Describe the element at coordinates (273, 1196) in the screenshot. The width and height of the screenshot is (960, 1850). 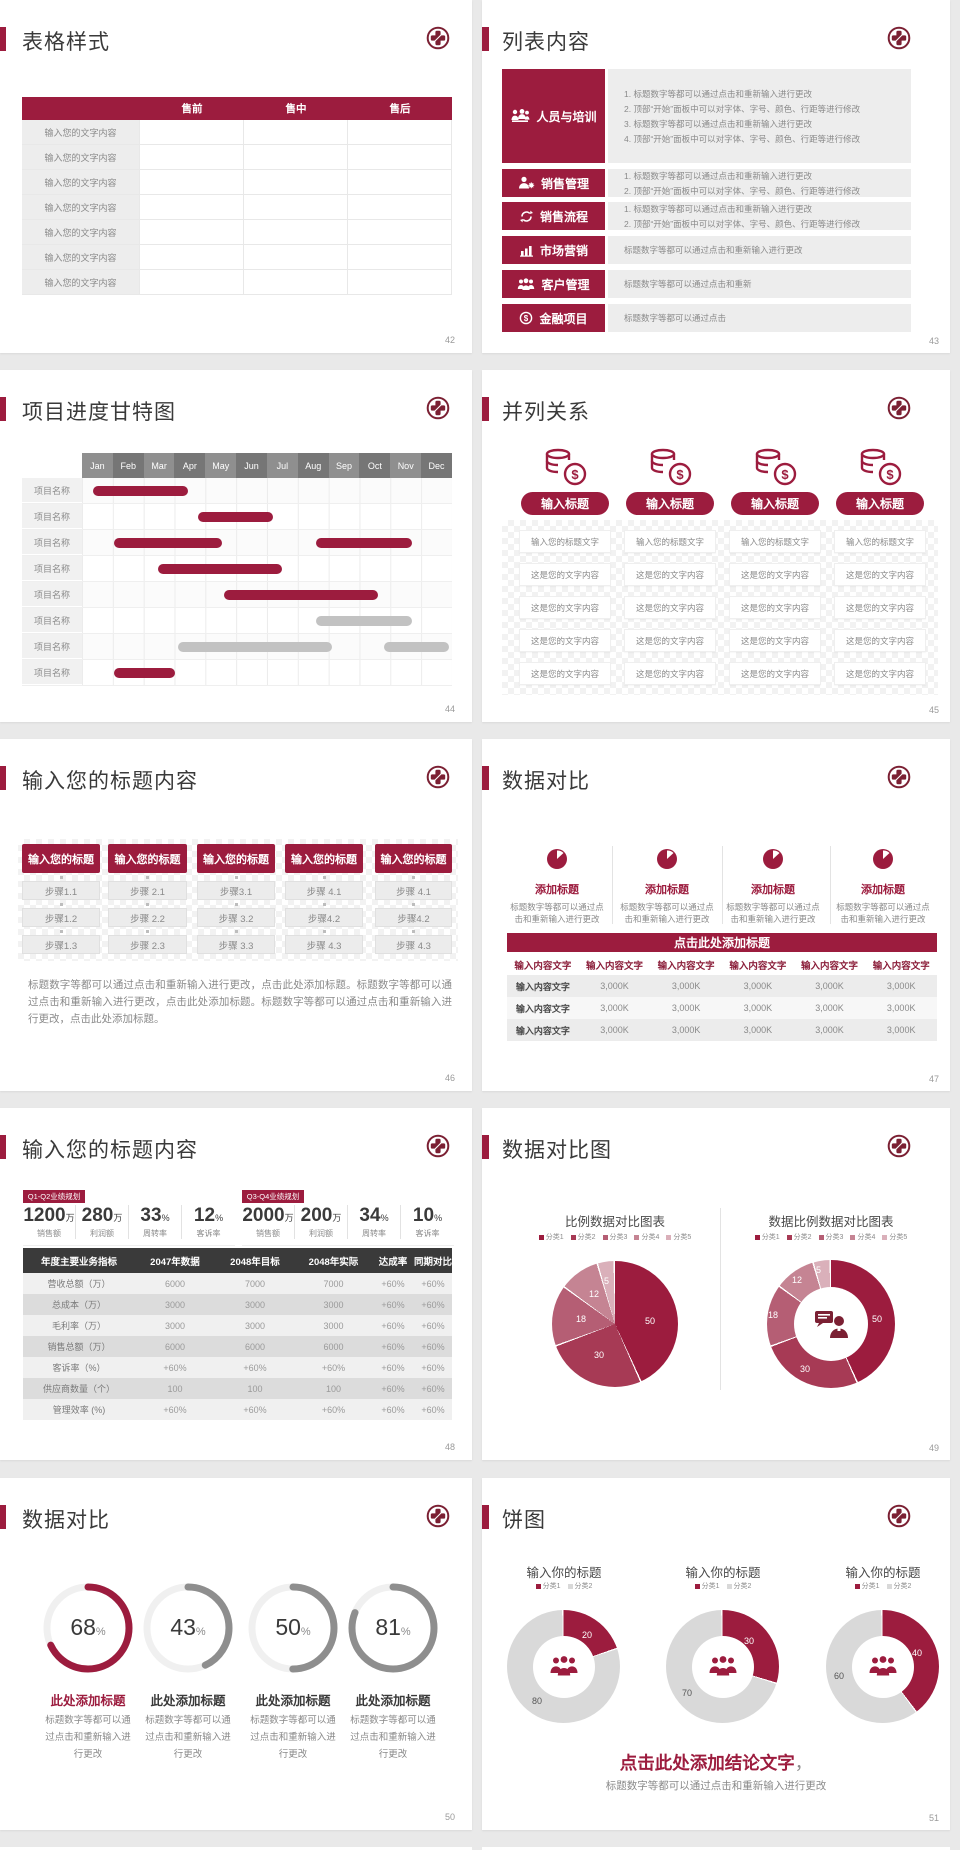
I see `period-badge: Q3-Q4业绩规划` at that location.